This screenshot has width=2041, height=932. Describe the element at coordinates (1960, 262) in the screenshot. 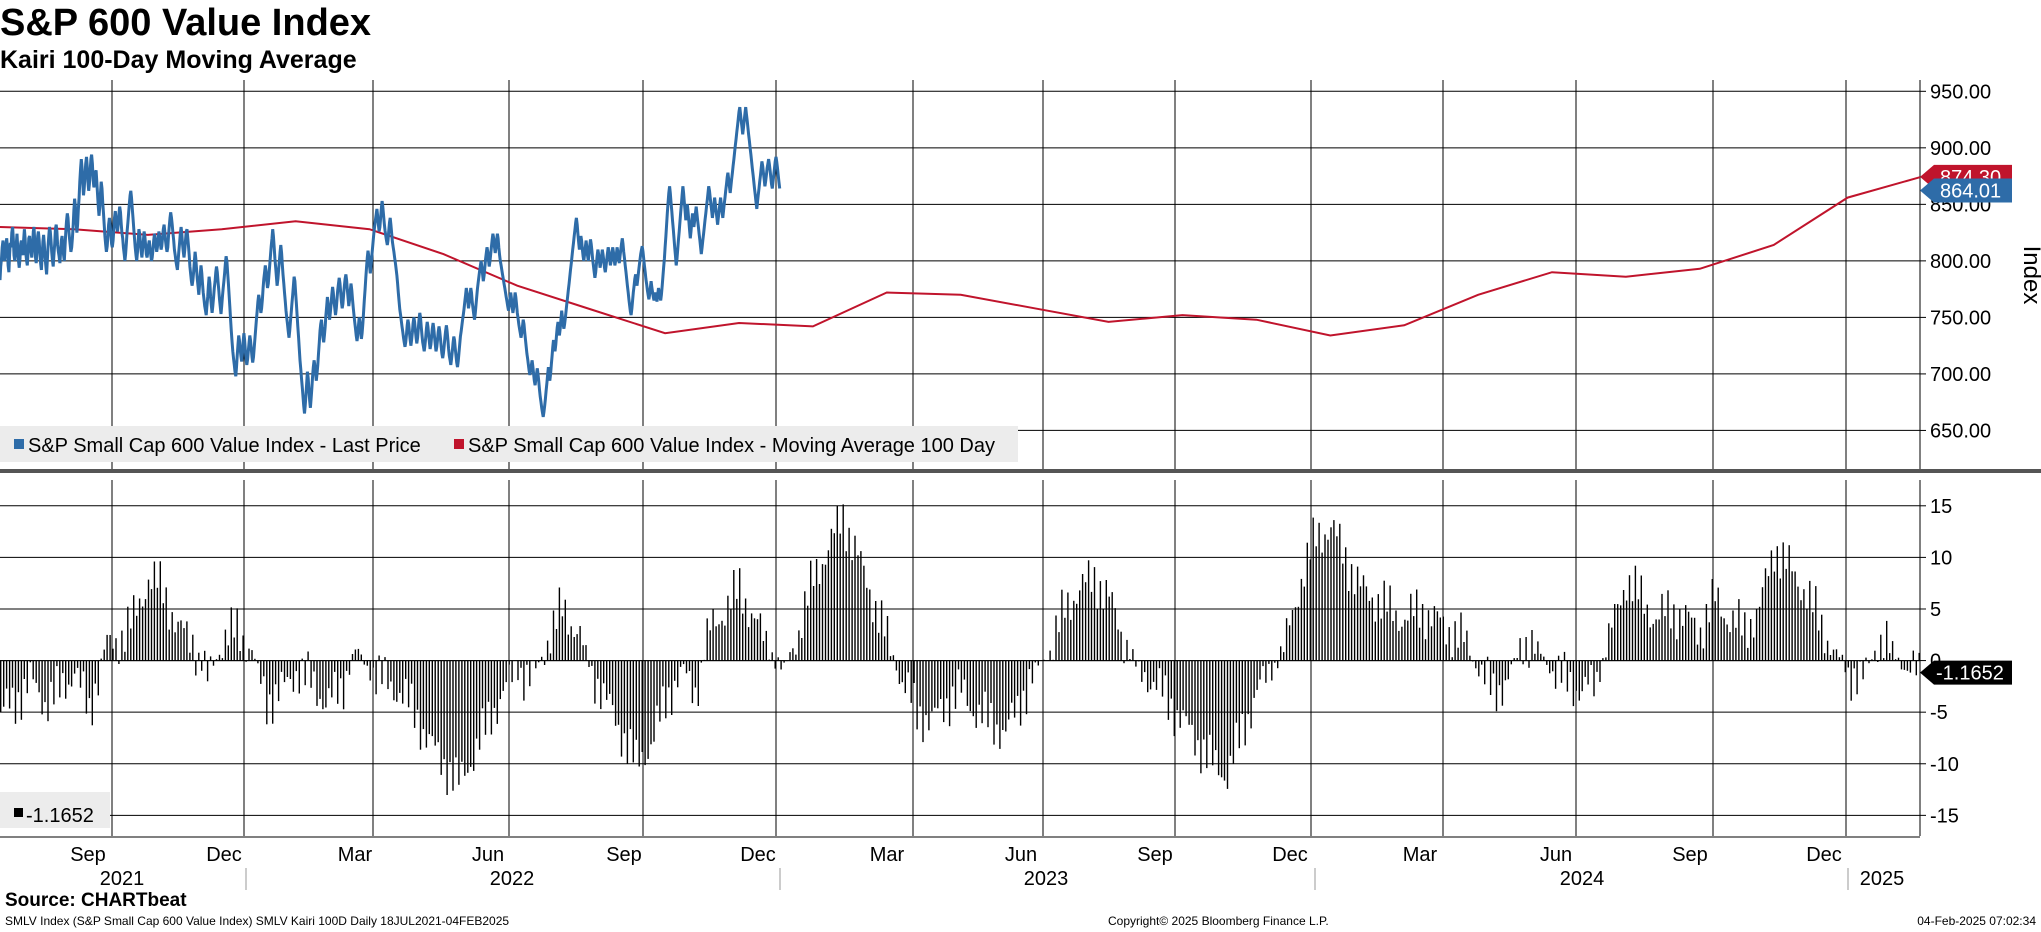

I see `y-tick-label-top: 800.00` at that location.